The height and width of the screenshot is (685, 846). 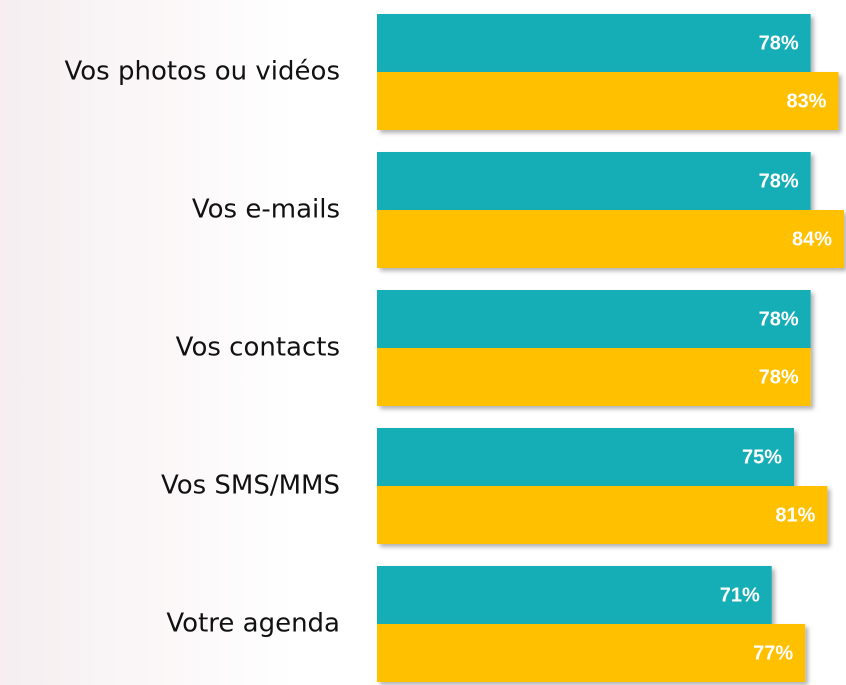 What do you see at coordinates (253, 624) in the screenshot?
I see `category-label: Votre agenda` at bounding box center [253, 624].